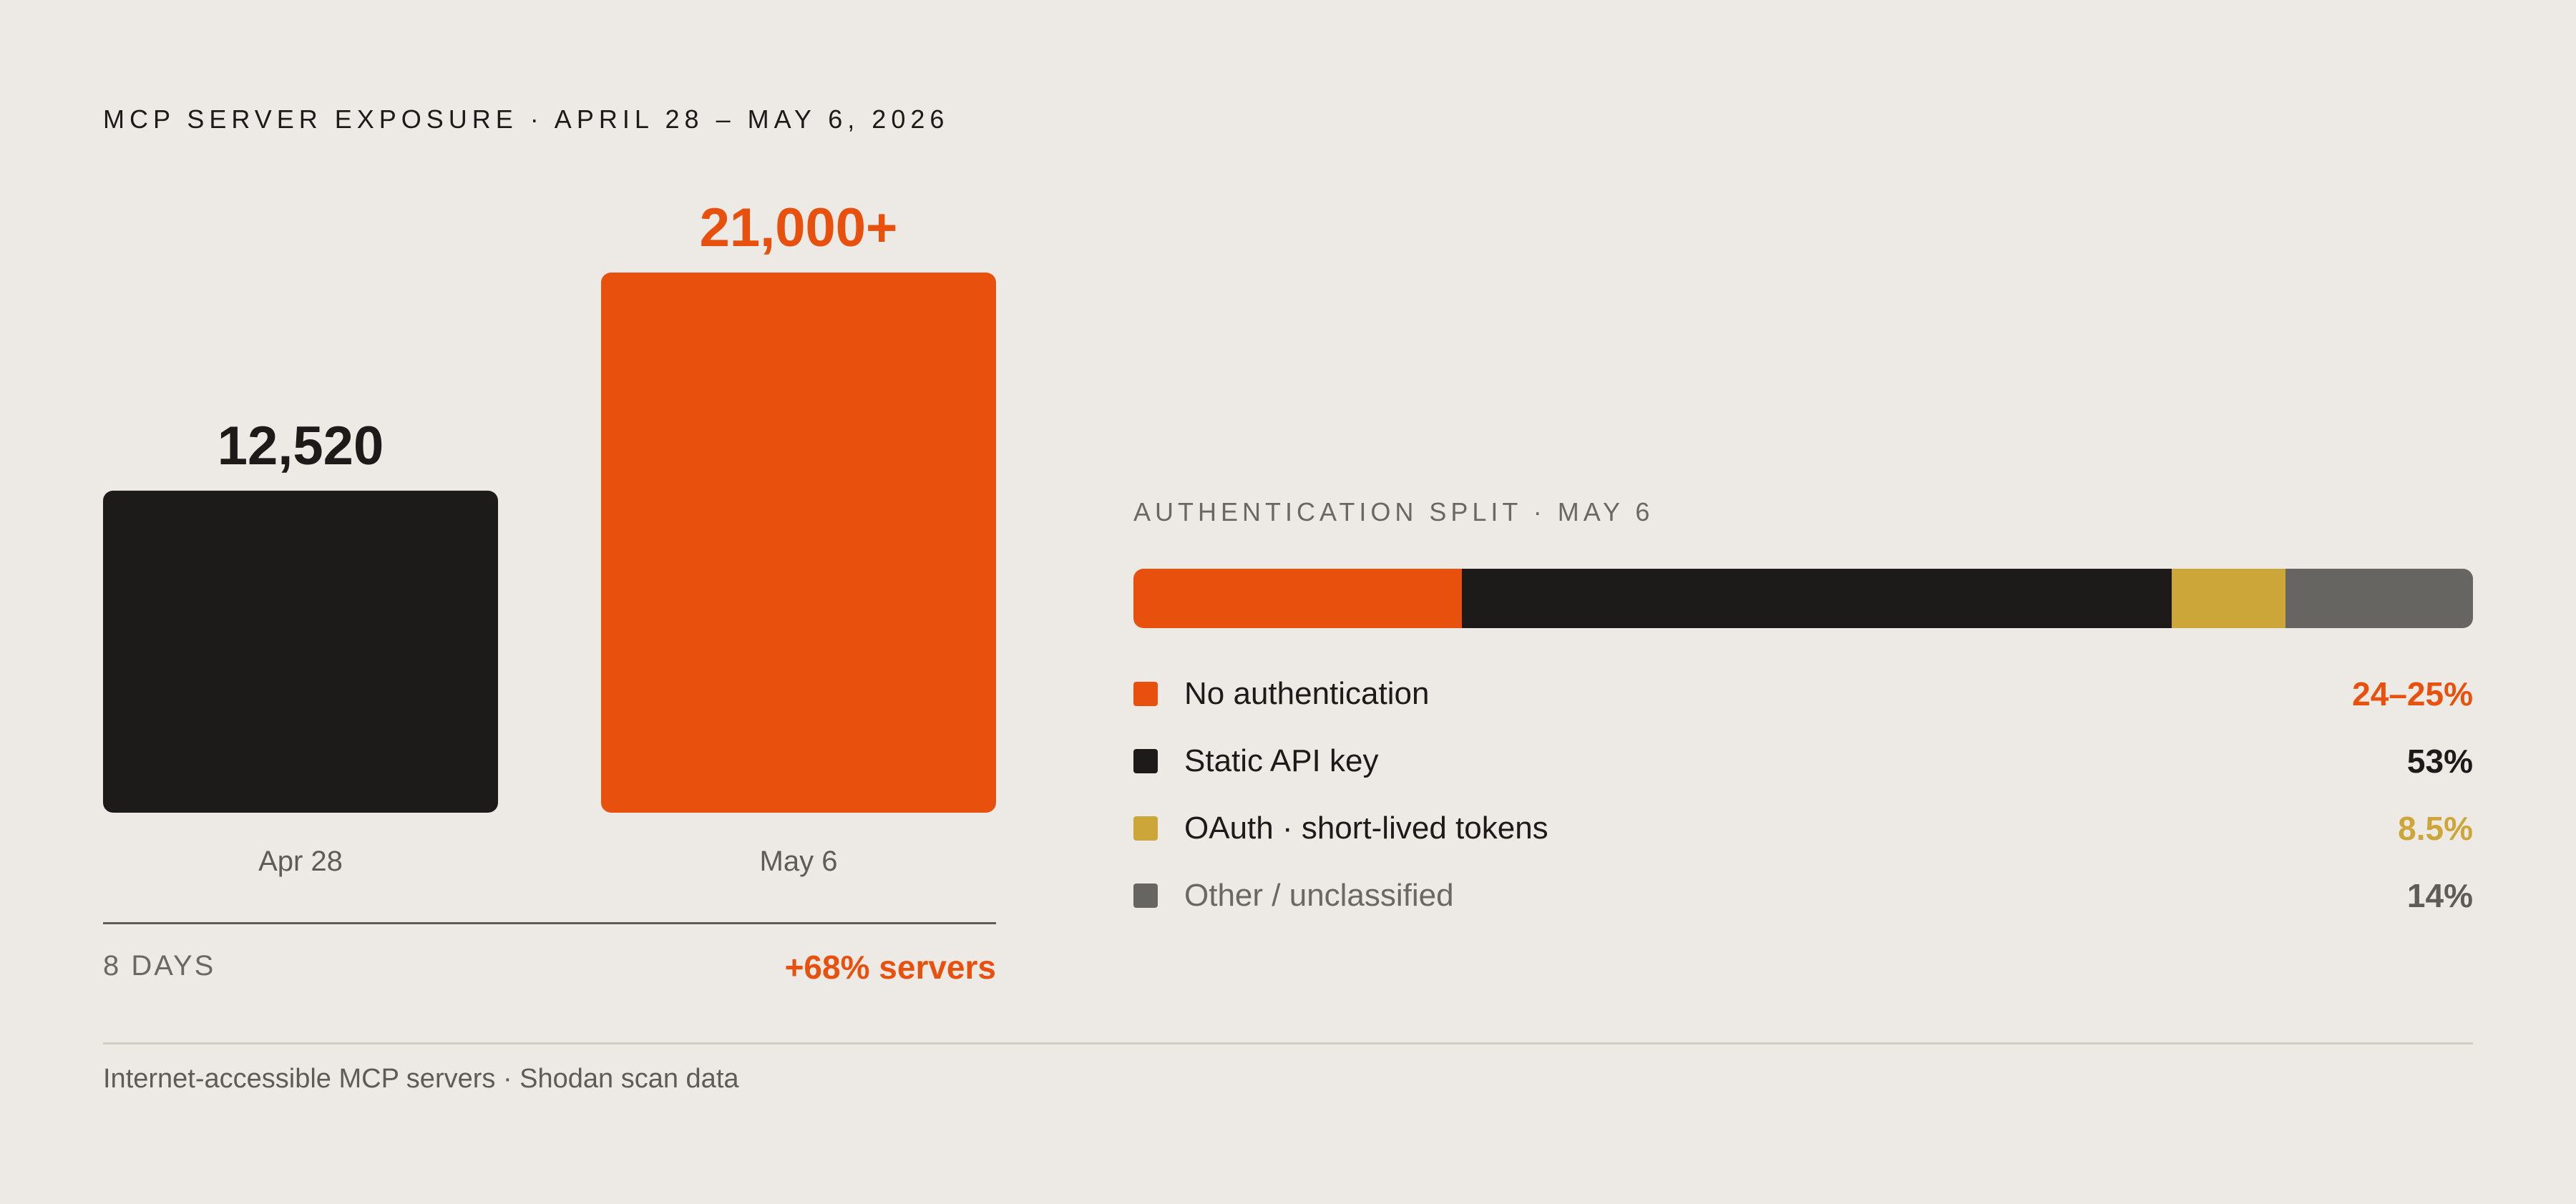 The width and height of the screenshot is (2576, 1204). I want to click on time-span-label: 8 DAYS, so click(159, 966).